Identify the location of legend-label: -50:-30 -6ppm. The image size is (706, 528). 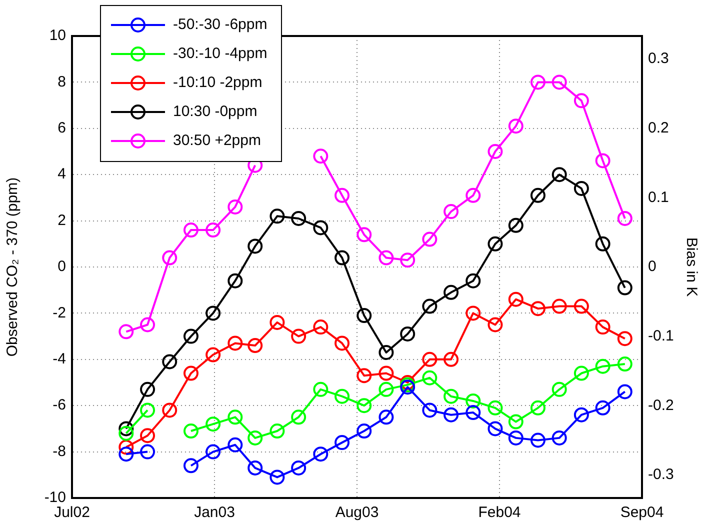
(220, 24).